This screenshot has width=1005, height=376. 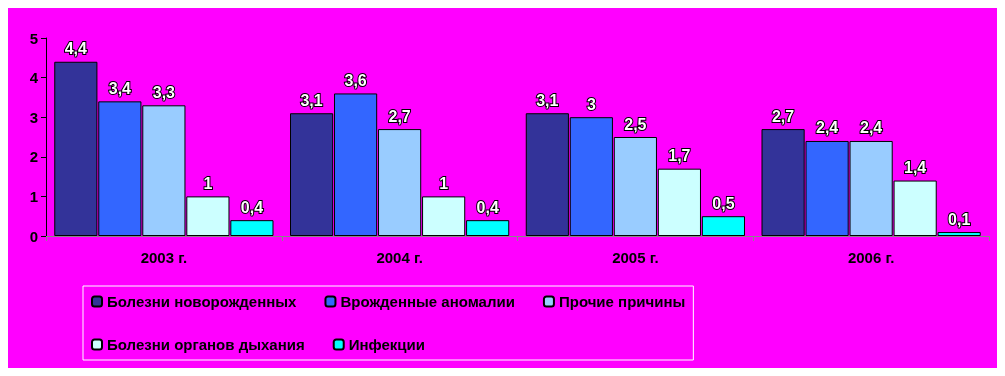 What do you see at coordinates (622, 301) in the screenshot?
I see `legend-label: Прочие причины` at bounding box center [622, 301].